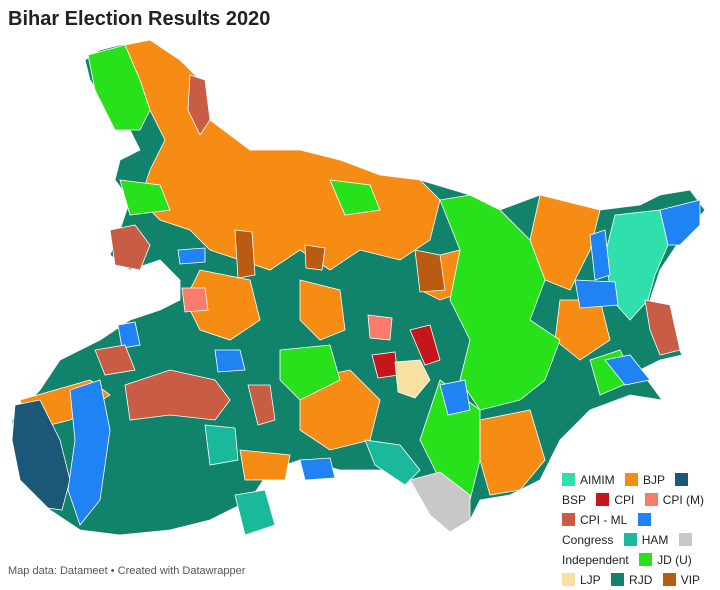 The image size is (720, 590). Describe the element at coordinates (588, 540) in the screenshot. I see `legend-label: Congress` at that location.